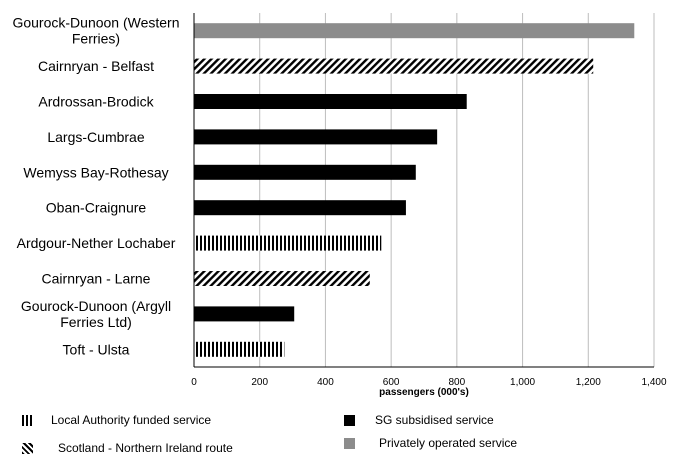 The image size is (680, 463). I want to click on diagonal-stripes-swatch-icon, so click(27, 448).